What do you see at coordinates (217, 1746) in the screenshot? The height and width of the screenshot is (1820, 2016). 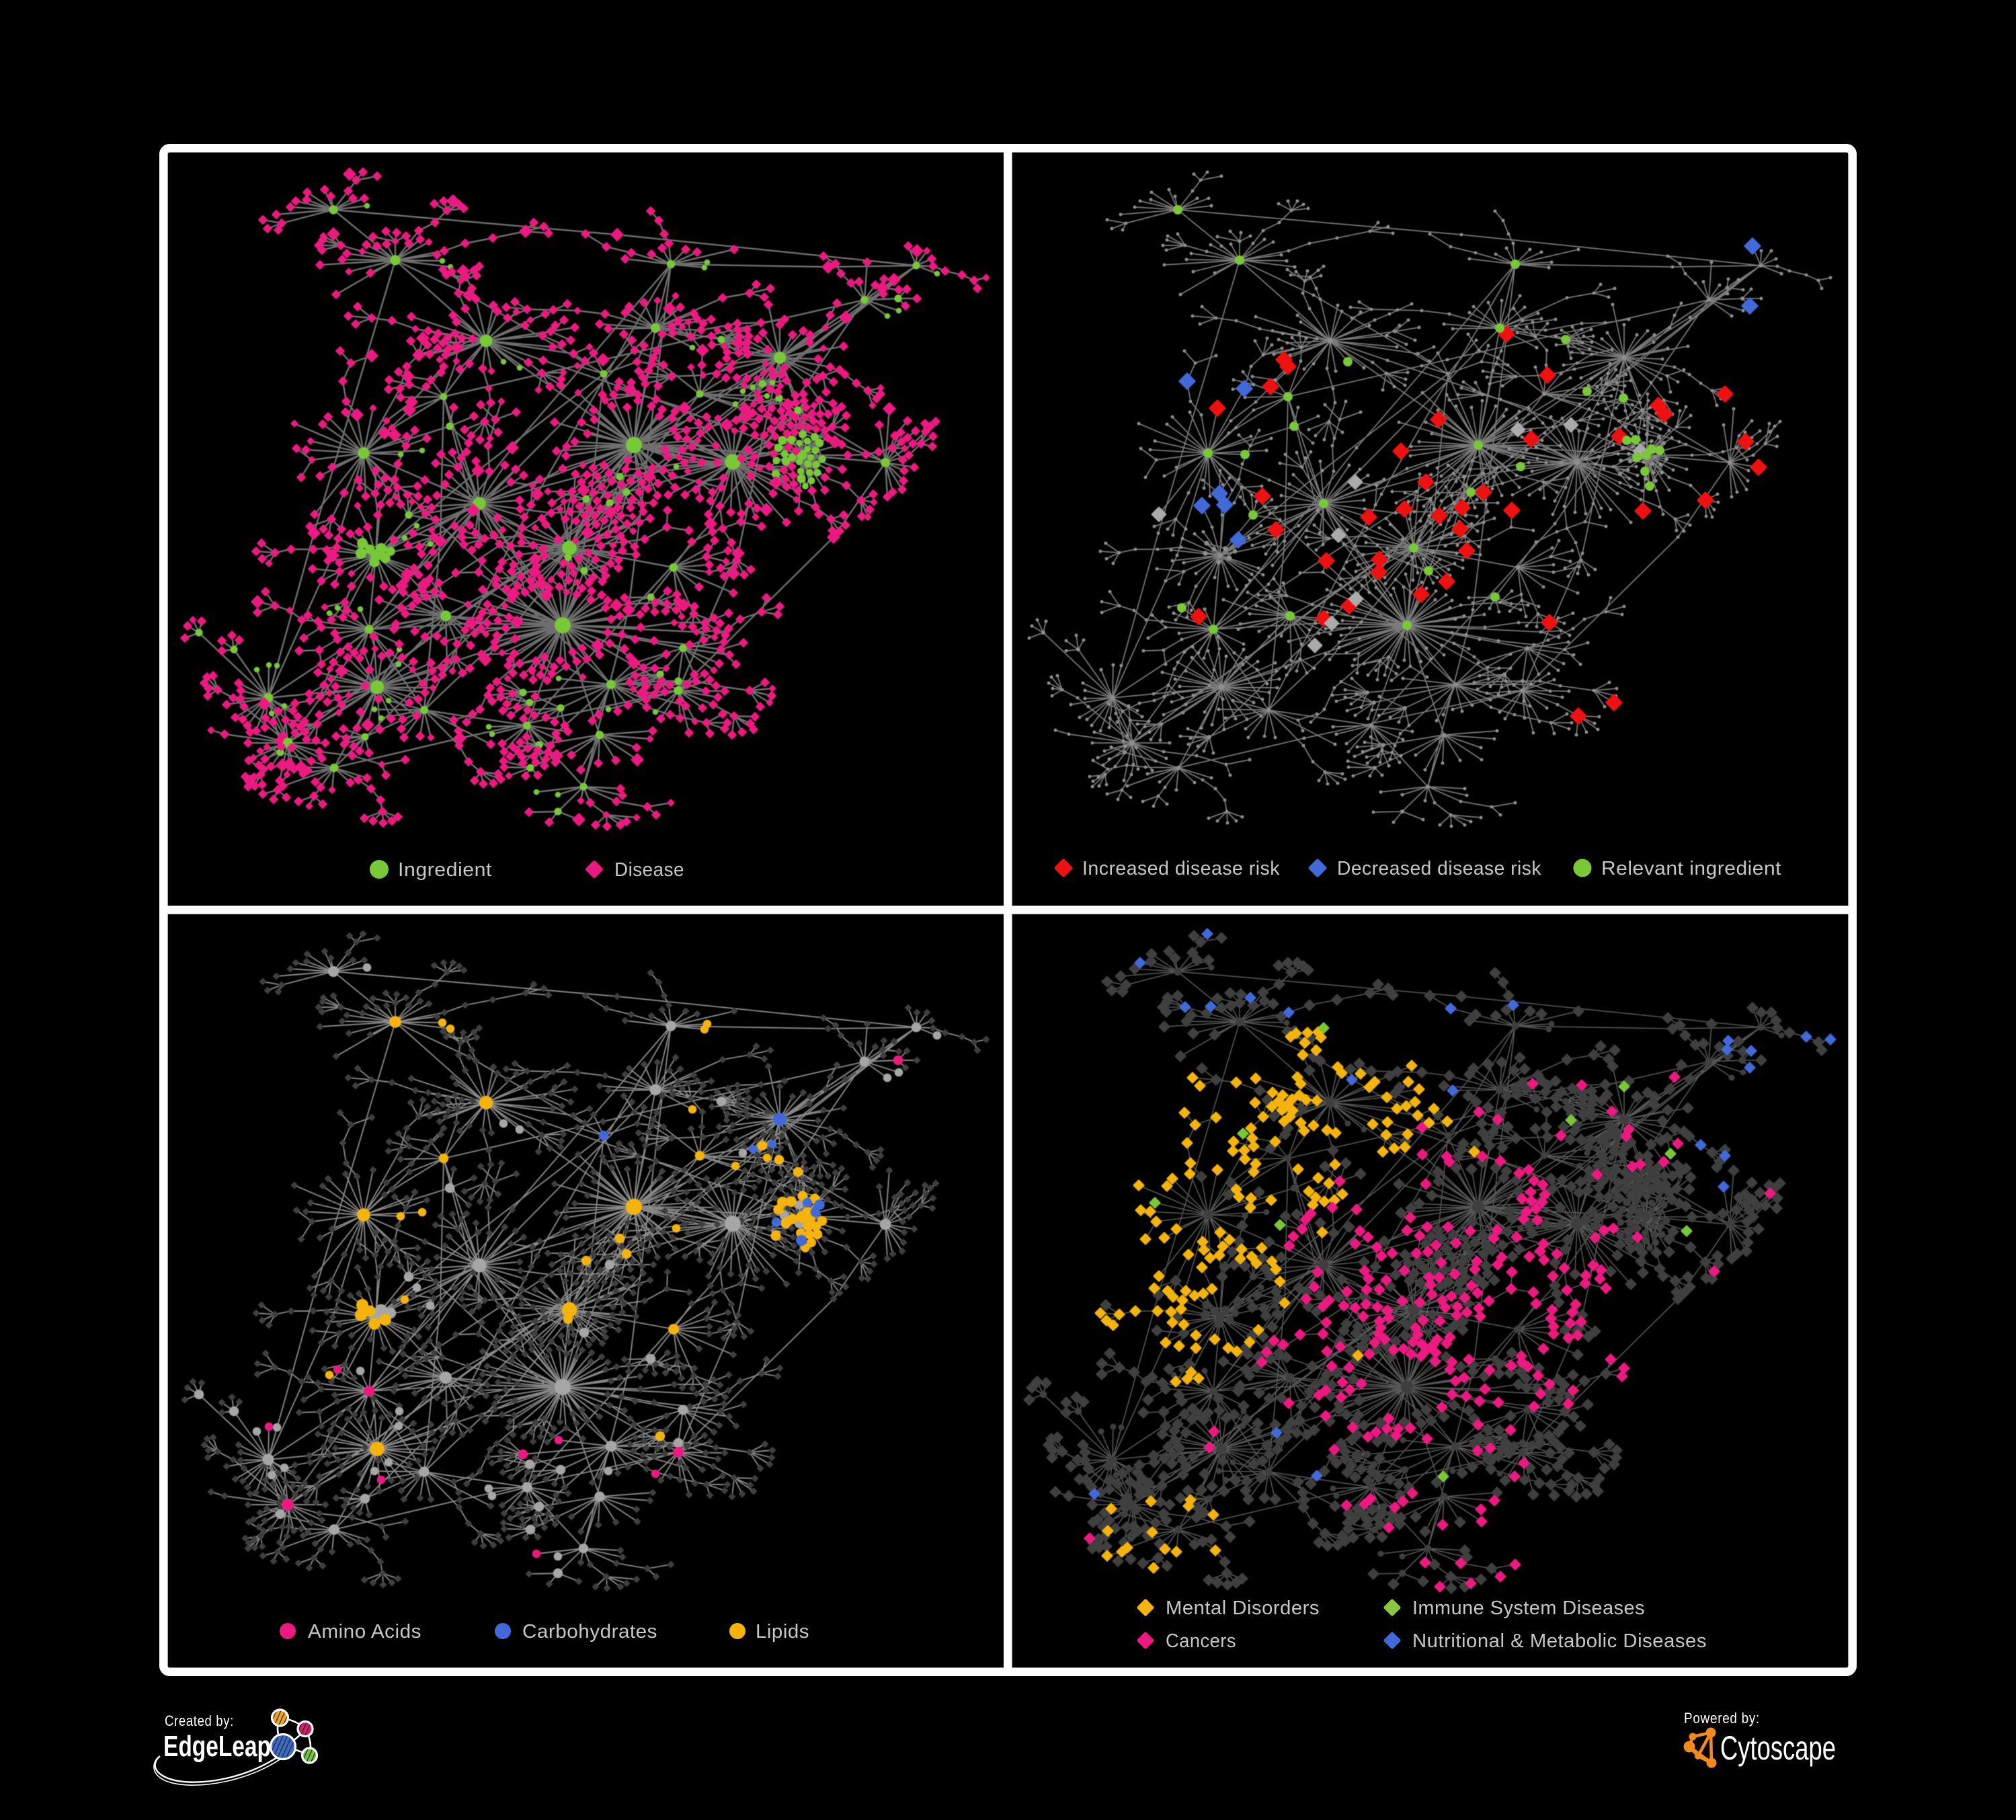 I see `svg-text: EdgeLeap` at bounding box center [217, 1746].